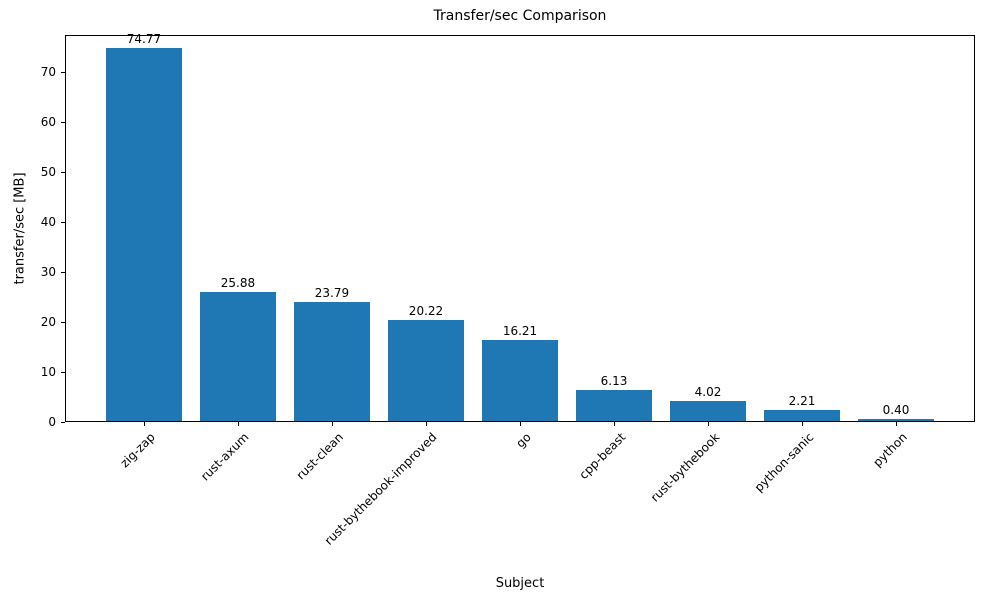 The image size is (1000, 600). What do you see at coordinates (890, 450) in the screenshot?
I see `x-tick-label-python: python` at bounding box center [890, 450].